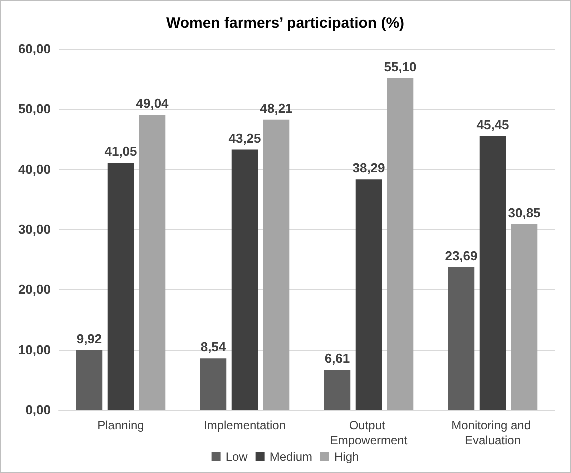 The height and width of the screenshot is (473, 571). Describe the element at coordinates (369, 168) in the screenshot. I see `data-label: 38,29` at that location.